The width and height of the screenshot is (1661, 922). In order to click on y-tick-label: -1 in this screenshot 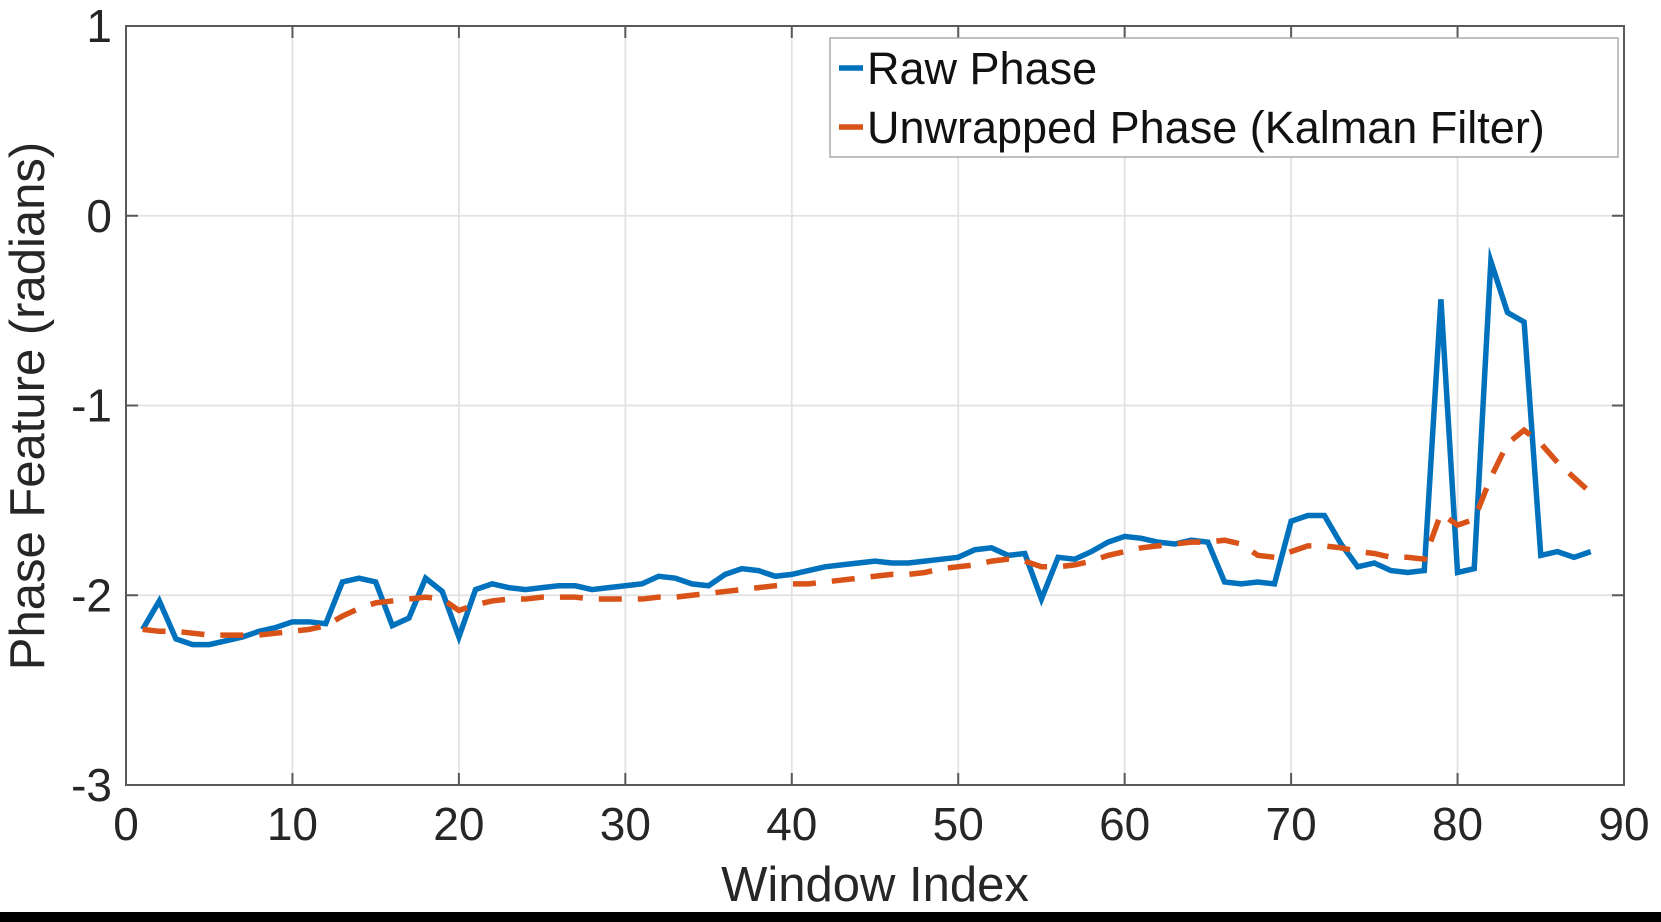, I will do `click(91, 406)`.